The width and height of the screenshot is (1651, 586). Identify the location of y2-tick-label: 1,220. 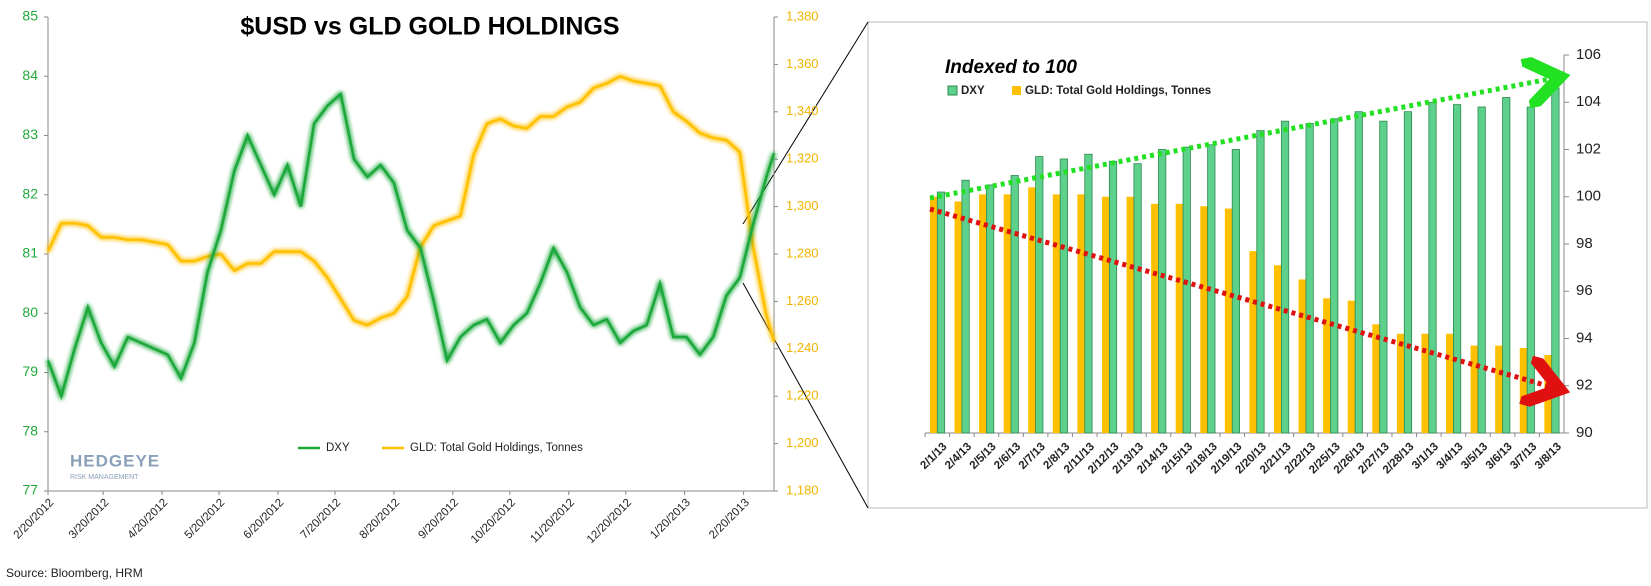
(802, 395).